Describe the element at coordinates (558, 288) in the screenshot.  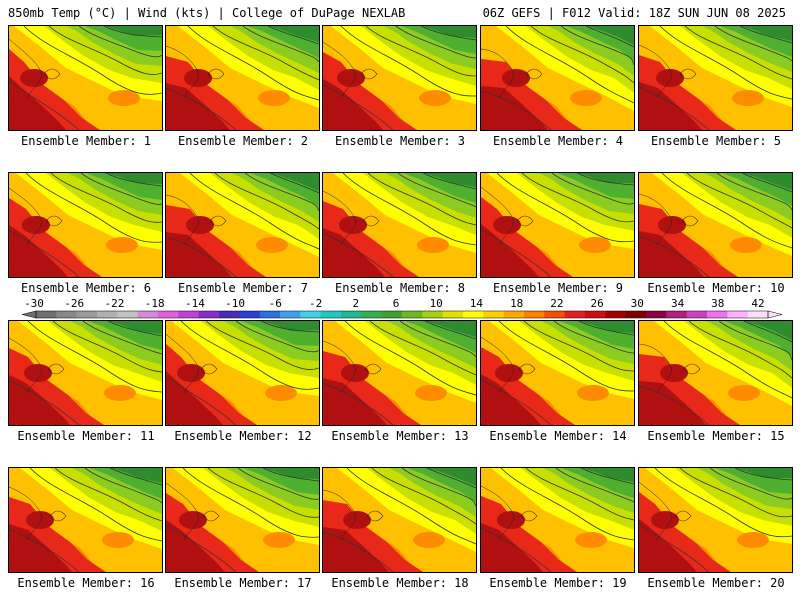
I see `ensemble-member-label: Ensemble Member: 9` at that location.